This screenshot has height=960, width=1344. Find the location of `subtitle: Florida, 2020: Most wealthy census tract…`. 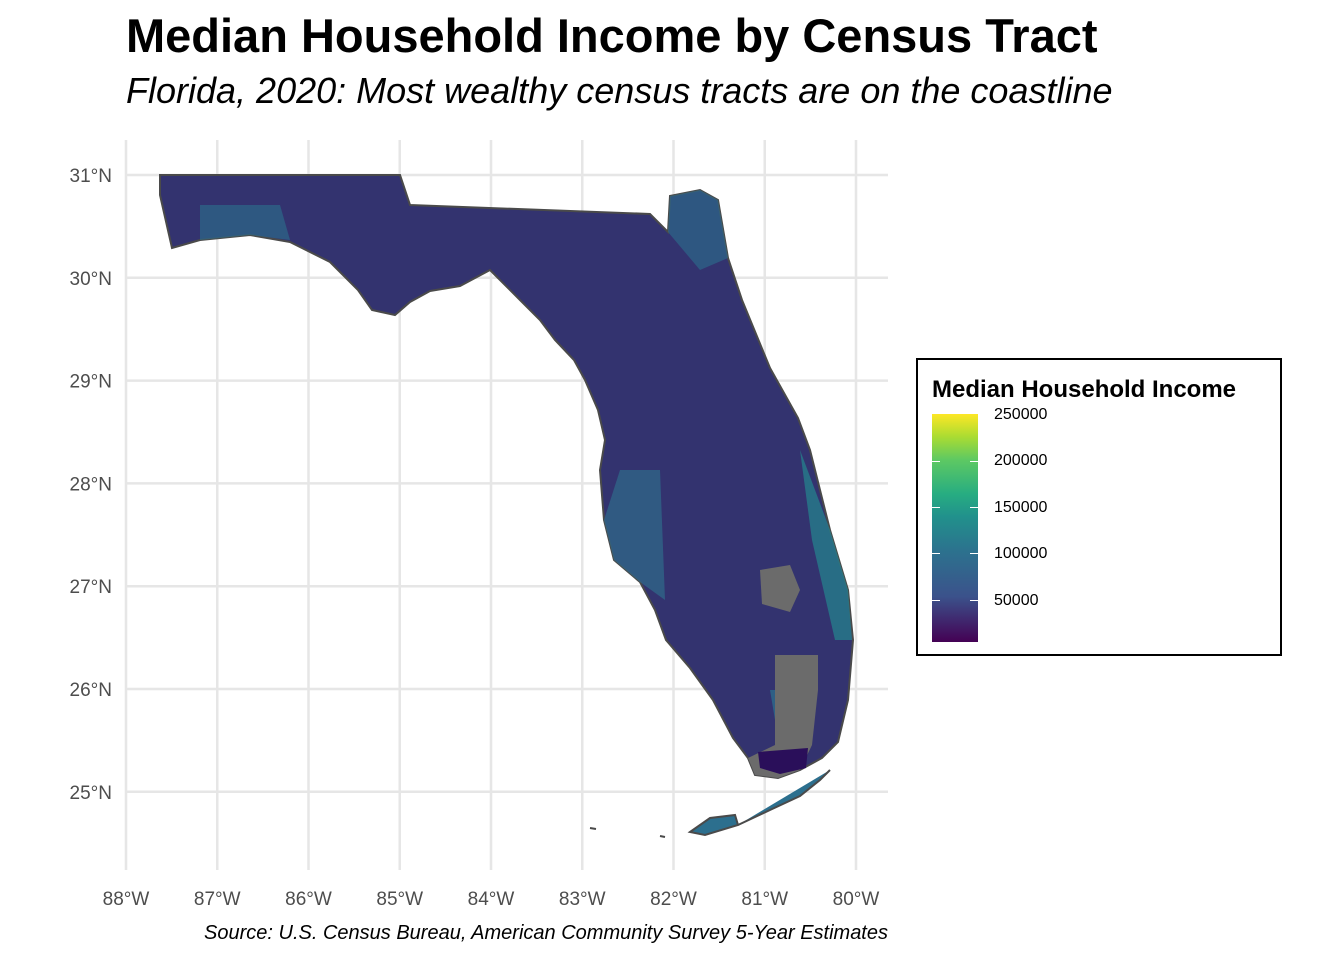

subtitle: Florida, 2020: Most wealthy census tract… is located at coordinates (619, 90).